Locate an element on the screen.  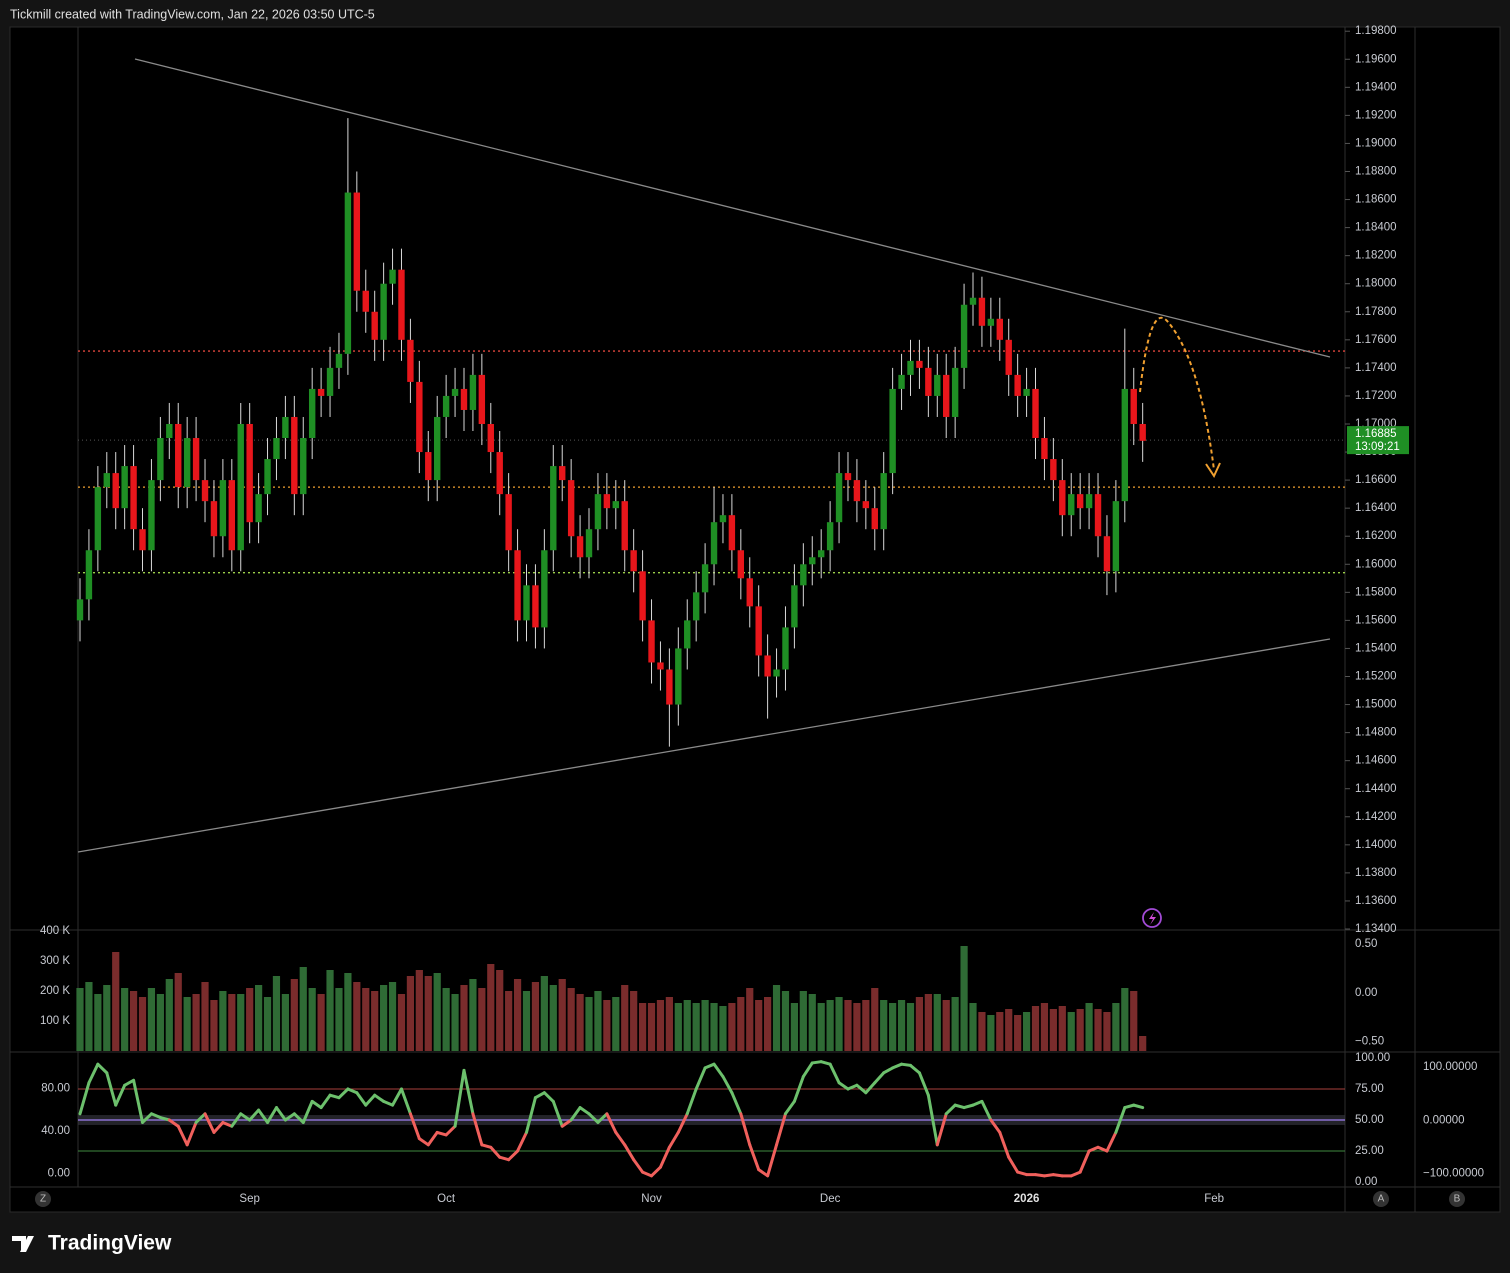
projection-arrow is located at coordinates (1177, 393).